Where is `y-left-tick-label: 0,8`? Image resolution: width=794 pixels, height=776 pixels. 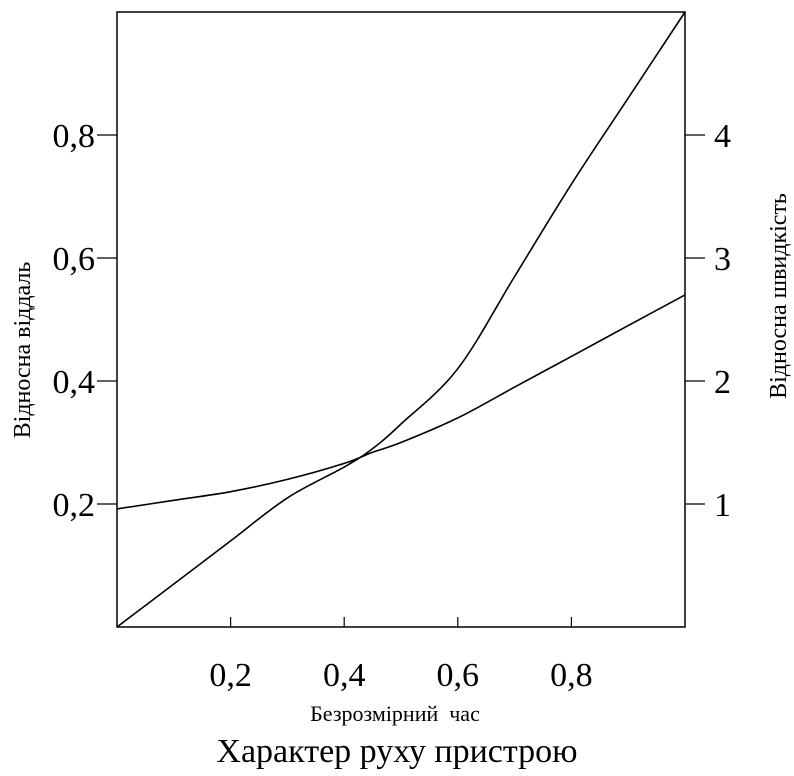 y-left-tick-label: 0,8 is located at coordinates (74, 136).